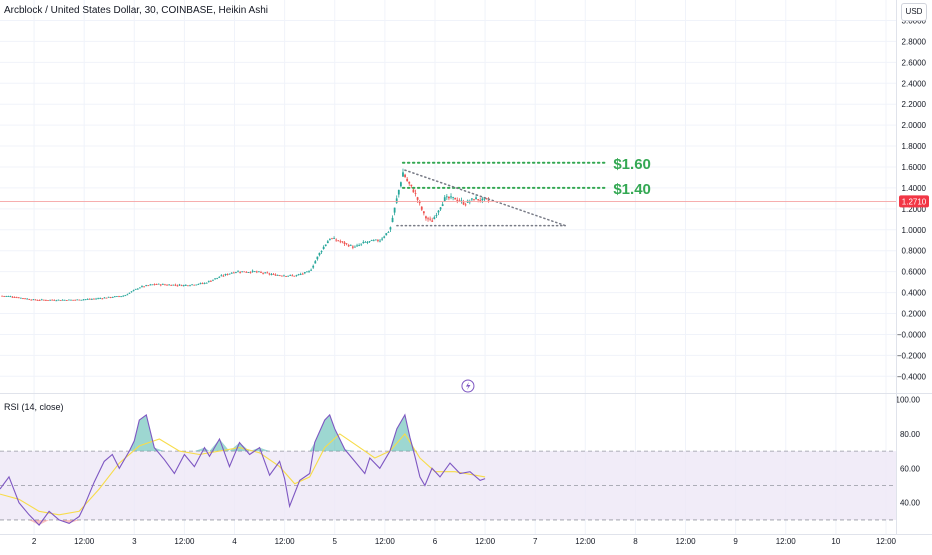 The image size is (932, 555). What do you see at coordinates (910, 503) in the screenshot?
I see `rsi-tick-label: 40.00` at bounding box center [910, 503].